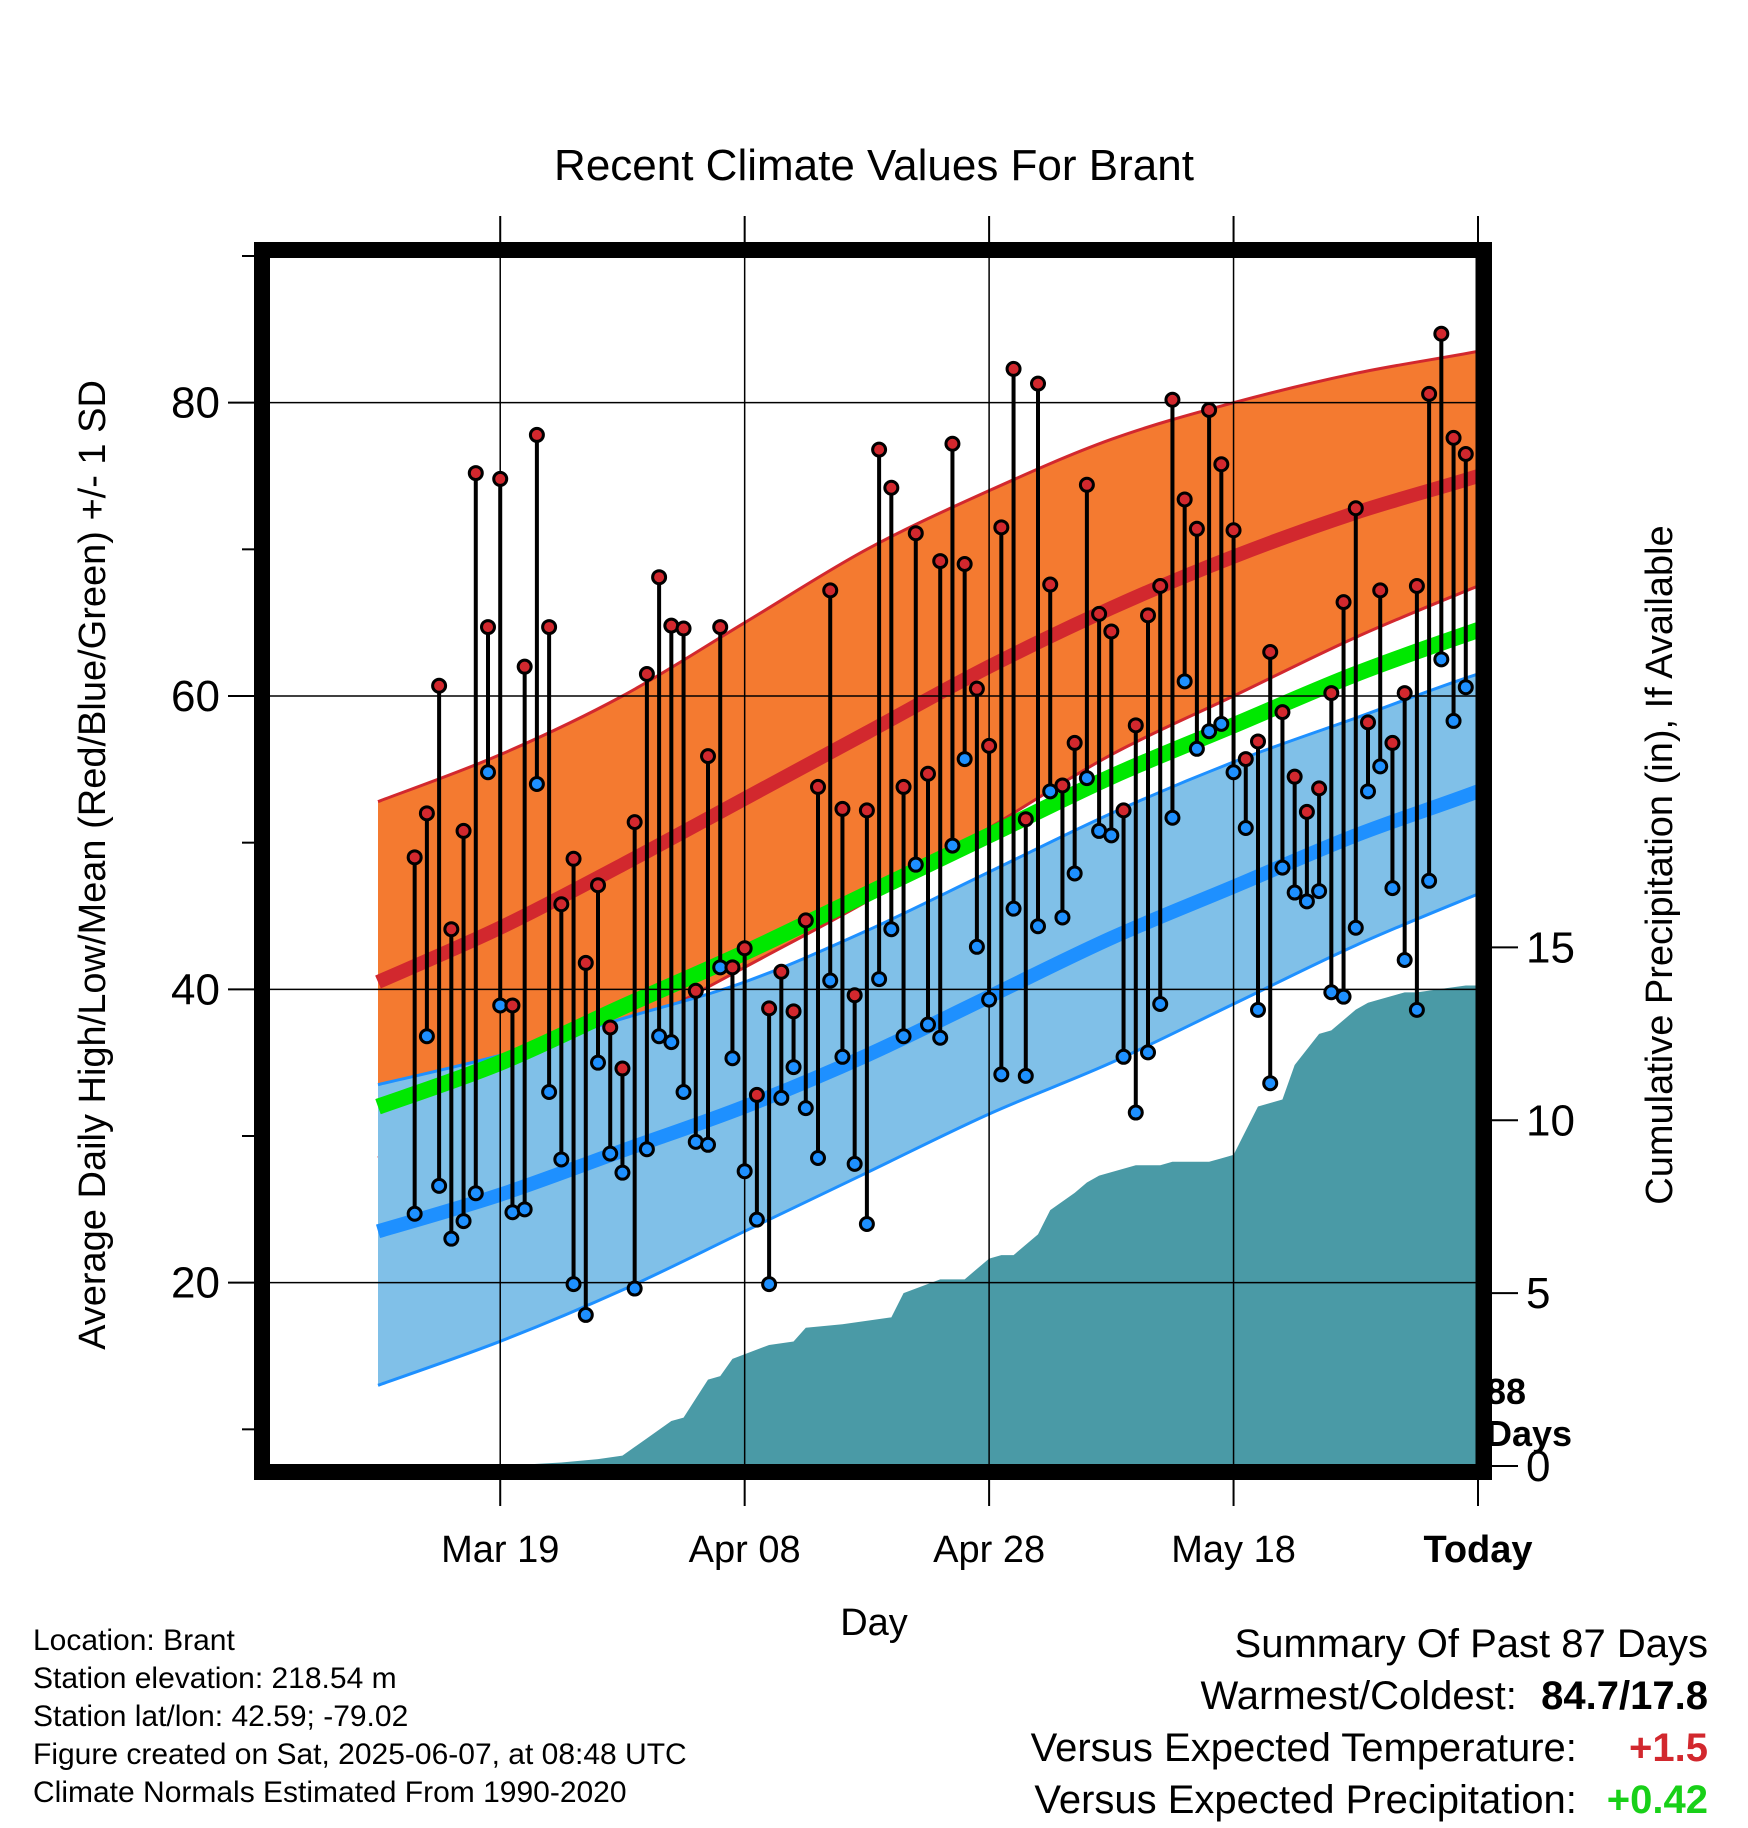 The image size is (1748, 1828). Describe the element at coordinates (221, 1716) in the screenshot. I see `latlon-text: Station lat/lon: 42.59; -79.02` at that location.